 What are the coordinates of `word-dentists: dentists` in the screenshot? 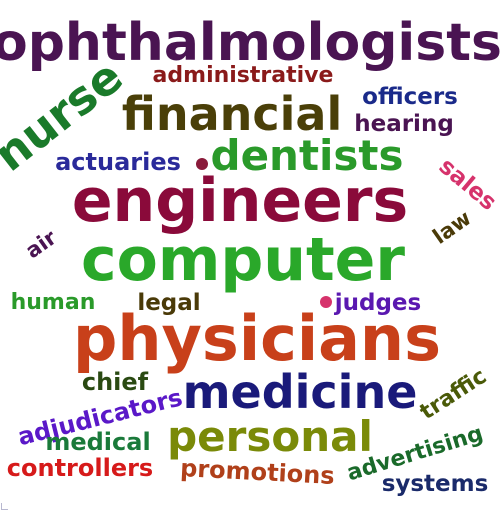 It's located at (307, 155).